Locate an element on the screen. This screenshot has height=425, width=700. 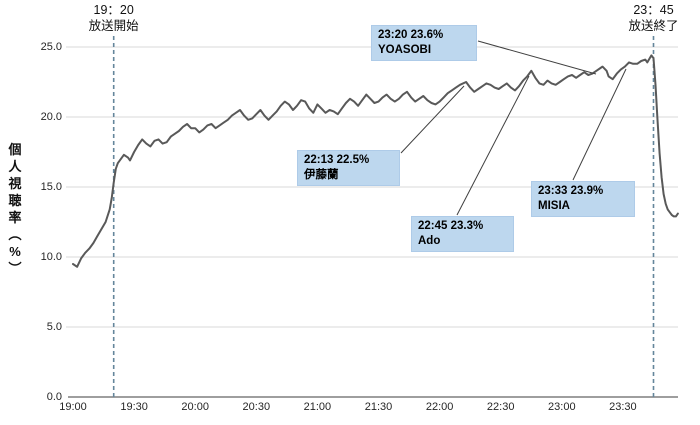
y-axis-title-char: 個 is located at coordinates (15, 149).